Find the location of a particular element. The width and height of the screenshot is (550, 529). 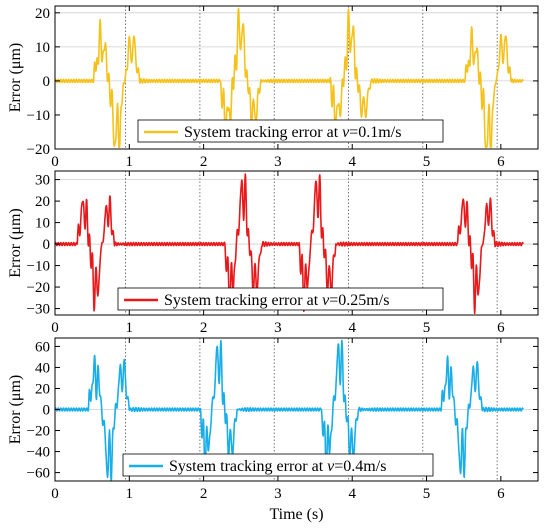

x-axis-label: Time (s) is located at coordinates (296, 514).